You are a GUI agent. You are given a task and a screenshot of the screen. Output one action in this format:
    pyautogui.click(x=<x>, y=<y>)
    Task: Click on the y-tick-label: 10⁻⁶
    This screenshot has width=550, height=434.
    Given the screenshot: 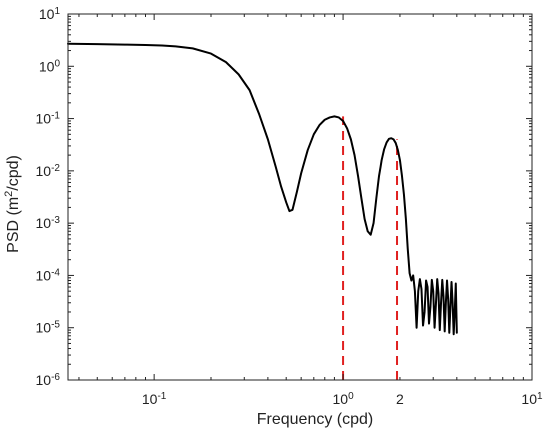 What is the action you would take?
    pyautogui.click(x=48, y=380)
    